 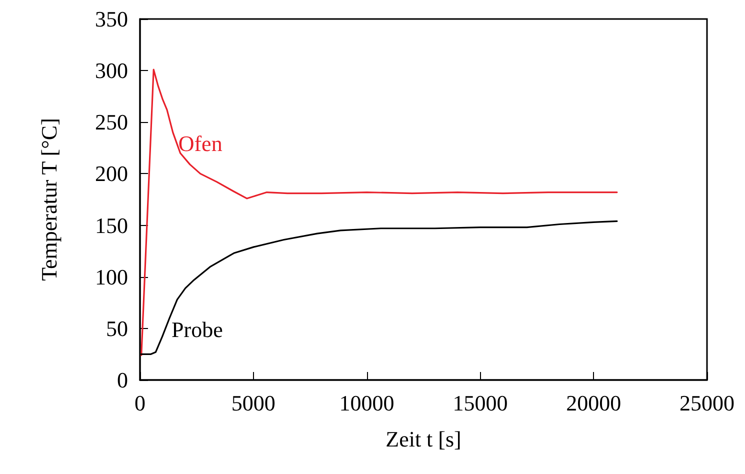 What do you see at coordinates (49, 199) in the screenshot?
I see `y-axis-title: Temperatur T [°C]` at bounding box center [49, 199].